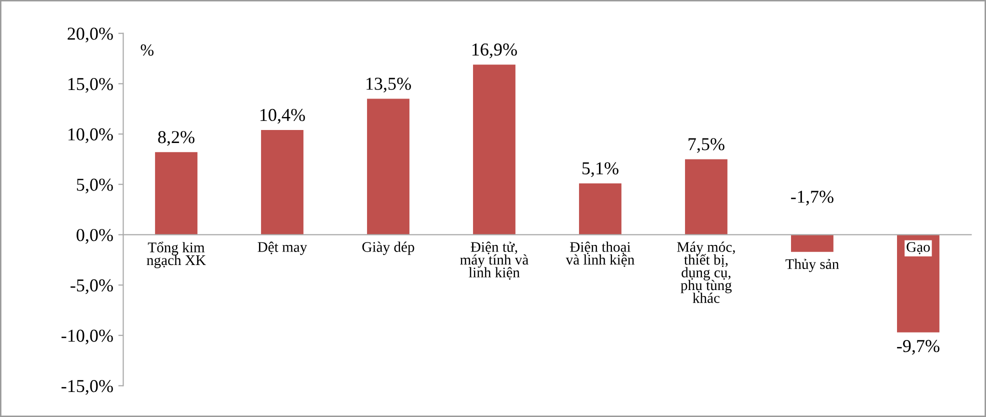  Describe the element at coordinates (91, 286) in the screenshot. I see `y-tick-label: -5,0%` at that location.